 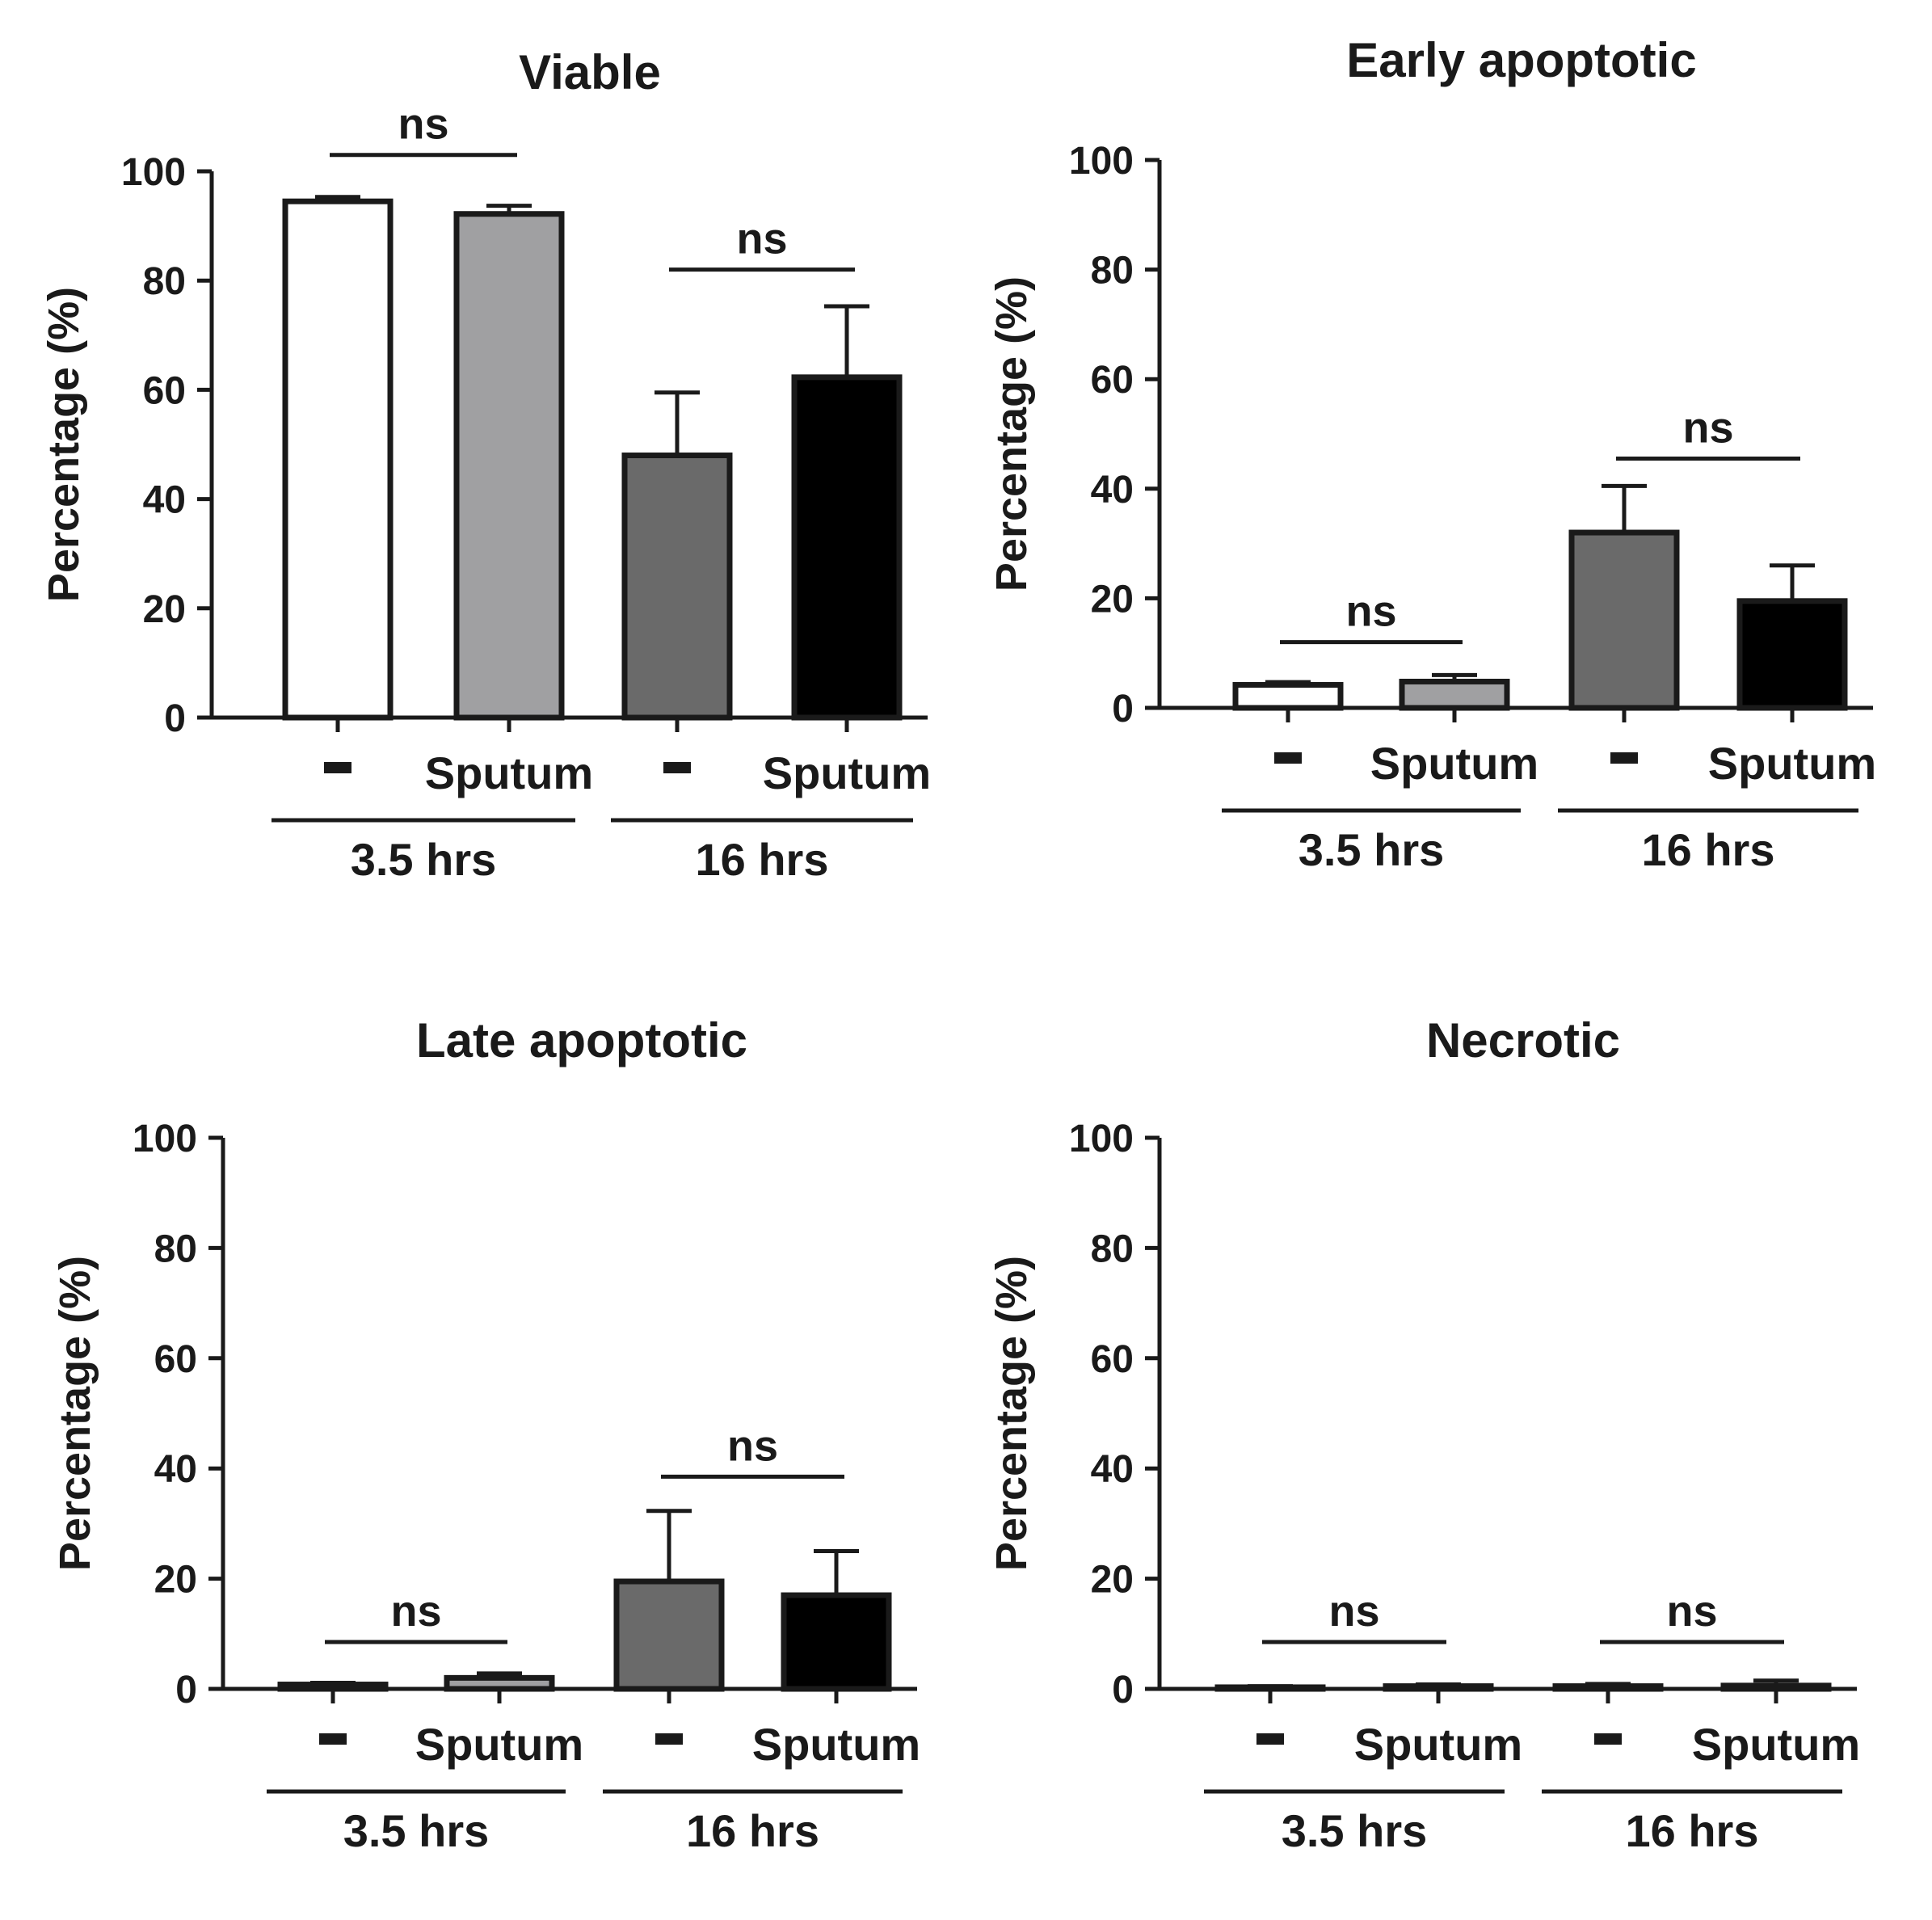 What do you see at coordinates (175, 1359) in the screenshot?
I see `panel-3-y-tick-label: 60` at bounding box center [175, 1359].